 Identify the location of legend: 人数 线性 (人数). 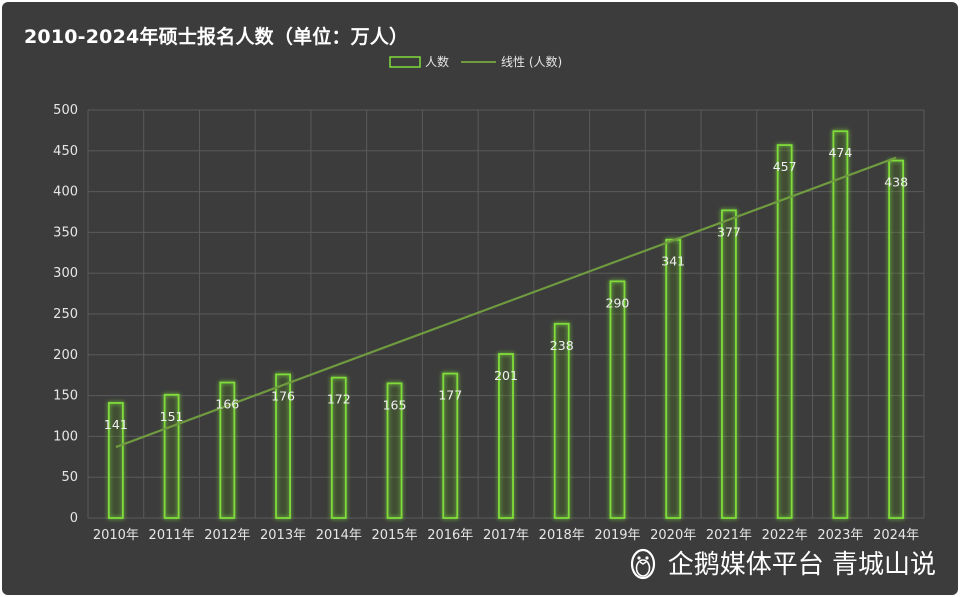
(475, 61).